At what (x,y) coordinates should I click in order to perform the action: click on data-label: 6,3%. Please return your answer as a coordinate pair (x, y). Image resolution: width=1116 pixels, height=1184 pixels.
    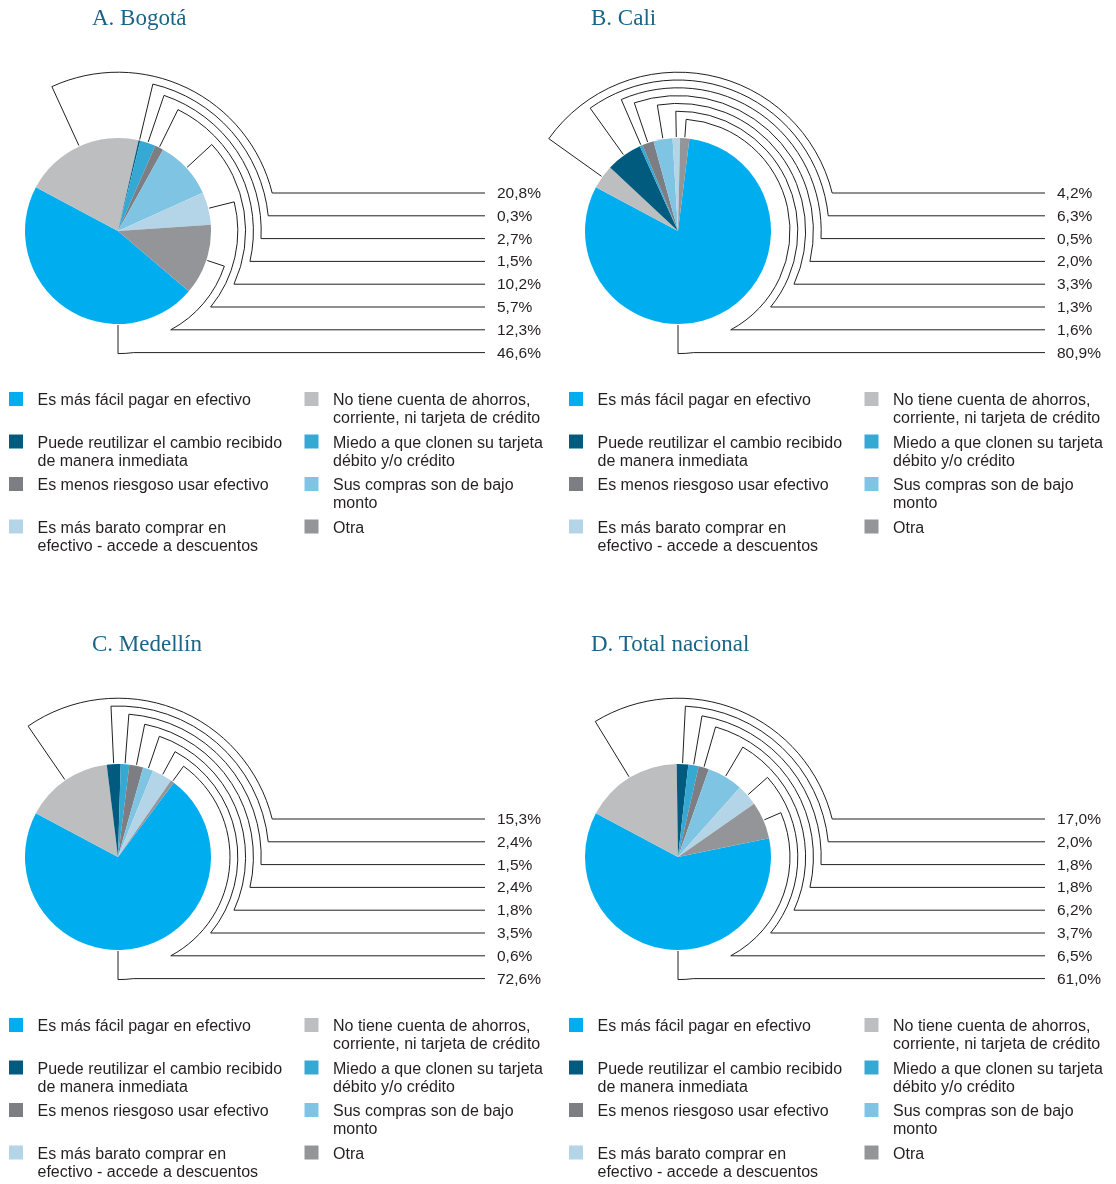
    Looking at the image, I should click on (1075, 215).